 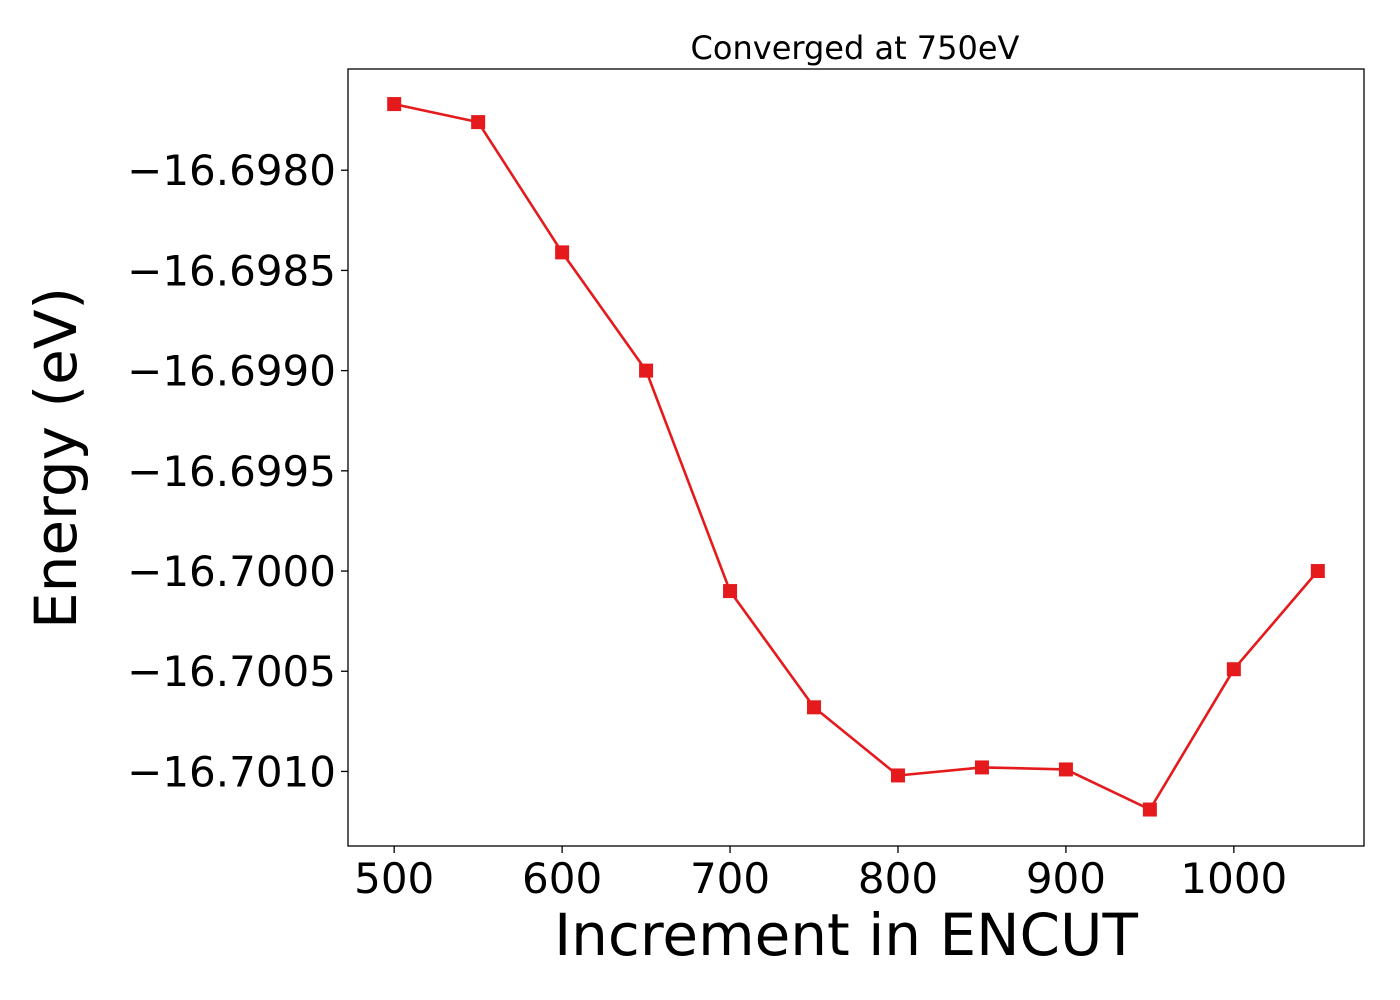 What do you see at coordinates (231, 471) in the screenshot?
I see `y-tick-label: −16.6995` at bounding box center [231, 471].